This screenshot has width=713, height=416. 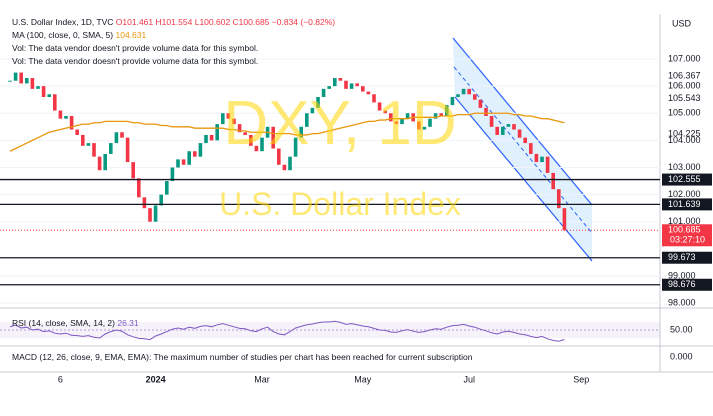 What do you see at coordinates (684, 98) in the screenshot?
I see `y-tick-label: 105.543` at bounding box center [684, 98].